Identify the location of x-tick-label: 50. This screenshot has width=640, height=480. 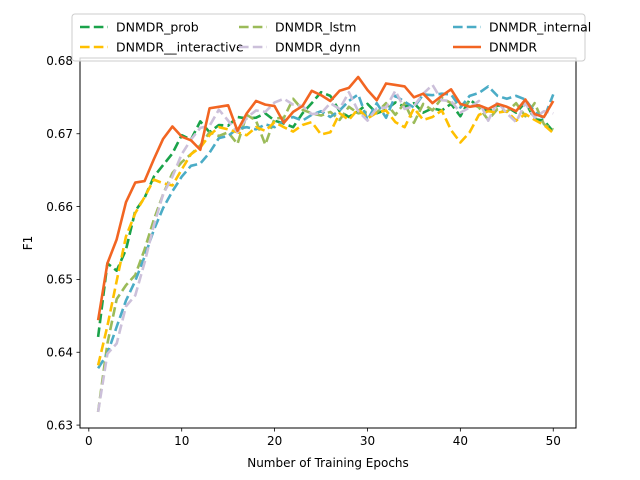
(553, 441).